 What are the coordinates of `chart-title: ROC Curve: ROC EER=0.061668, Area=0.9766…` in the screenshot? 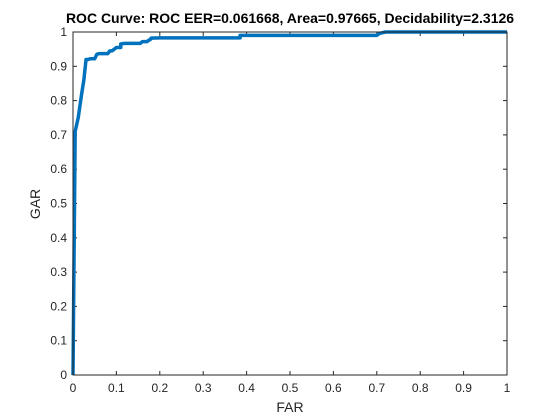 It's located at (290, 18).